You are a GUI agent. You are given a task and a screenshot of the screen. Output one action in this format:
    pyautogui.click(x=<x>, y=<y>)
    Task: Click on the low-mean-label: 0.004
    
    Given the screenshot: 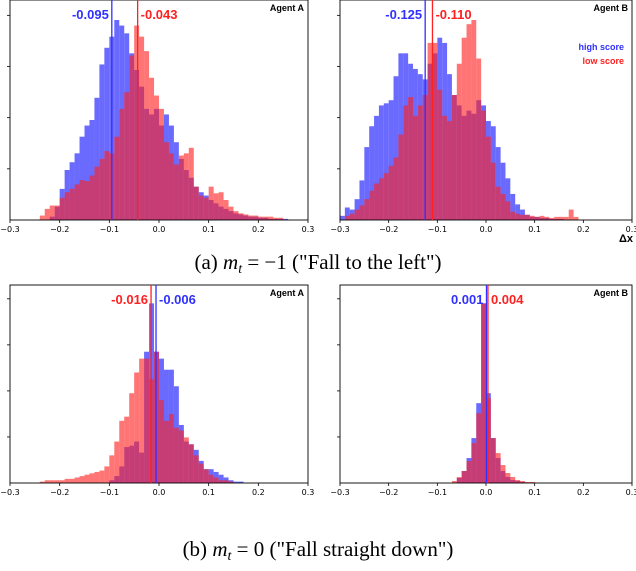 What is the action you would take?
    pyautogui.click(x=507, y=299)
    